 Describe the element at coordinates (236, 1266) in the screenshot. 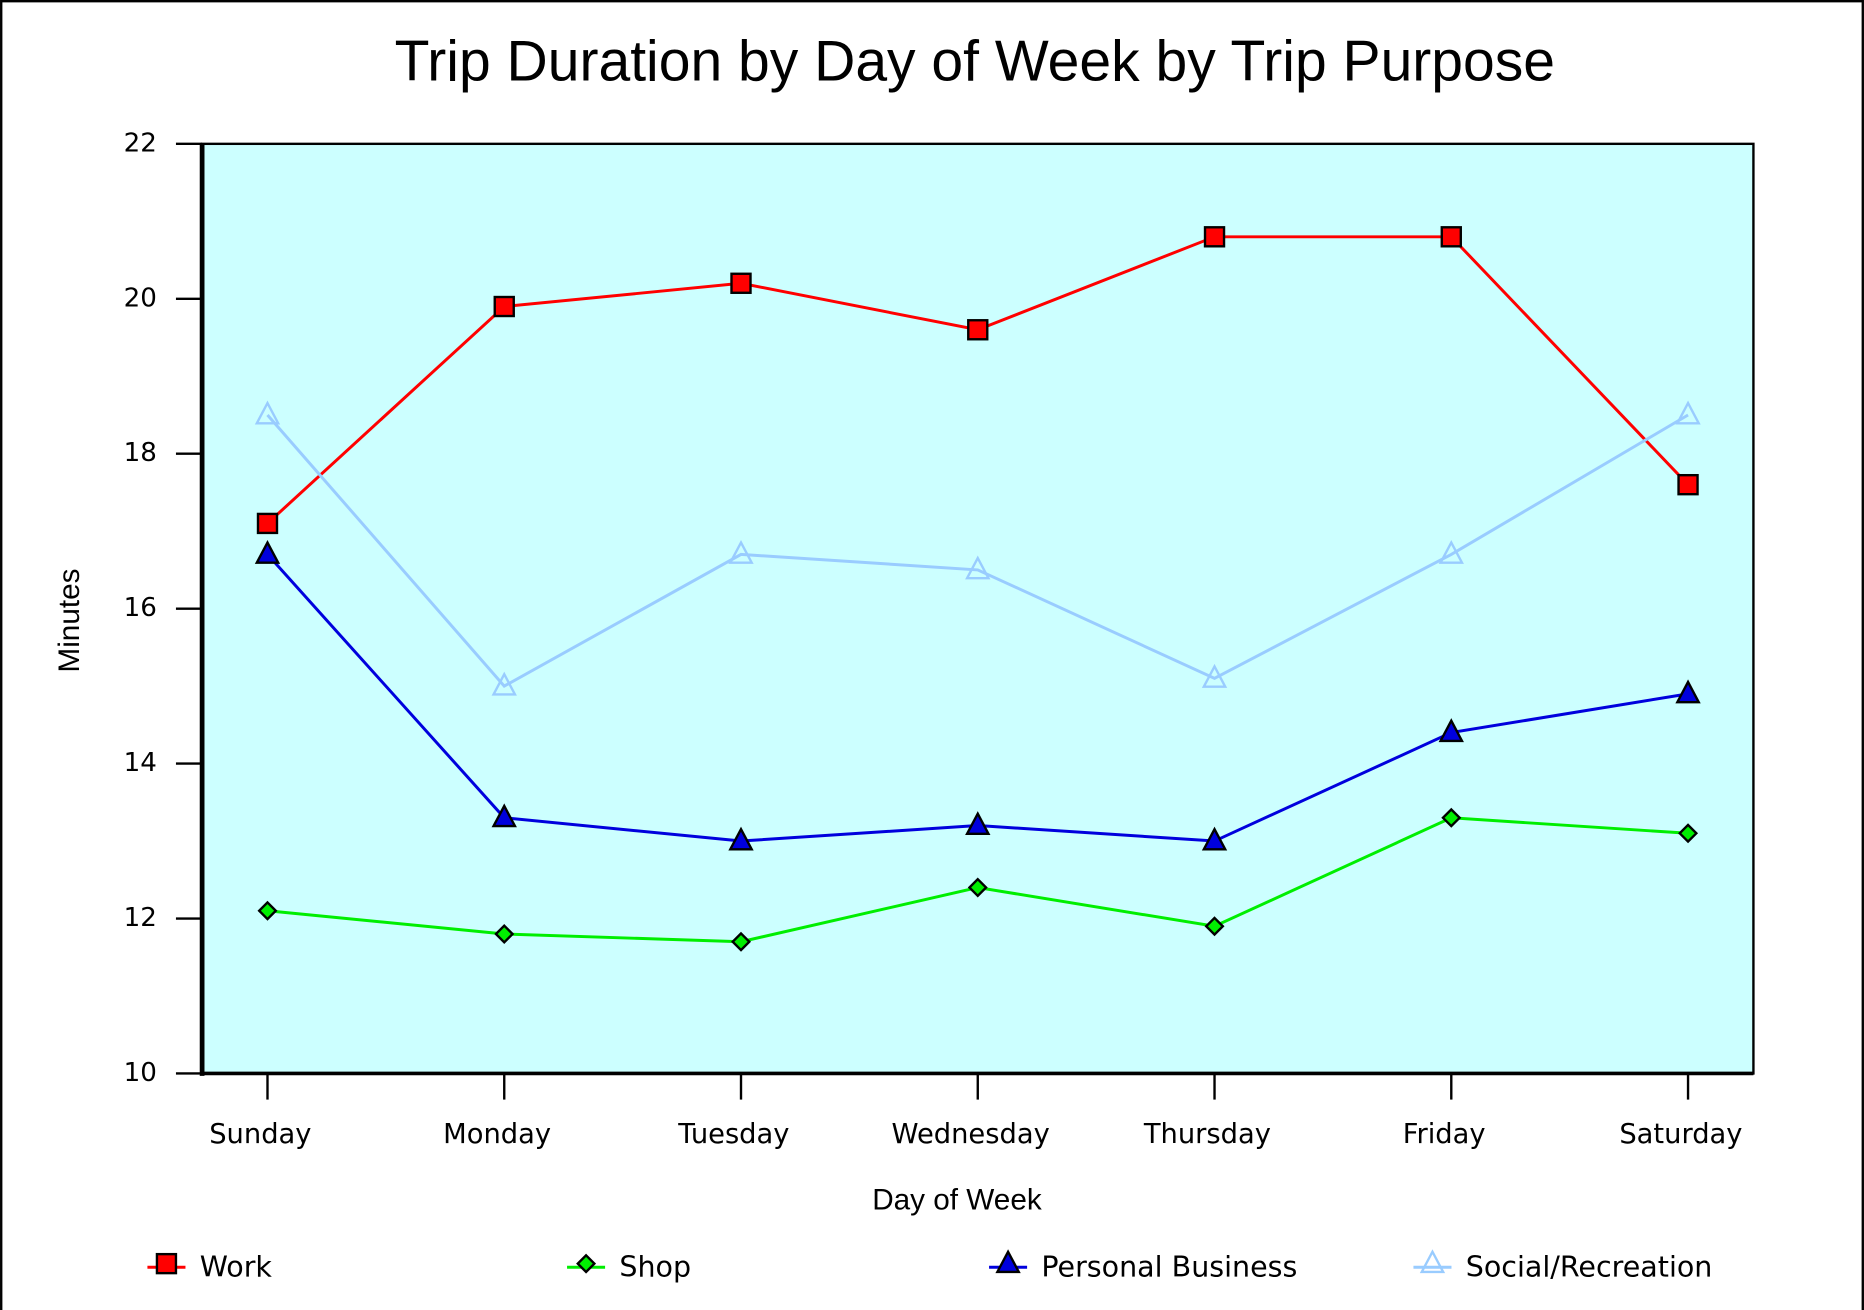

I see `legend-label: Work` at that location.